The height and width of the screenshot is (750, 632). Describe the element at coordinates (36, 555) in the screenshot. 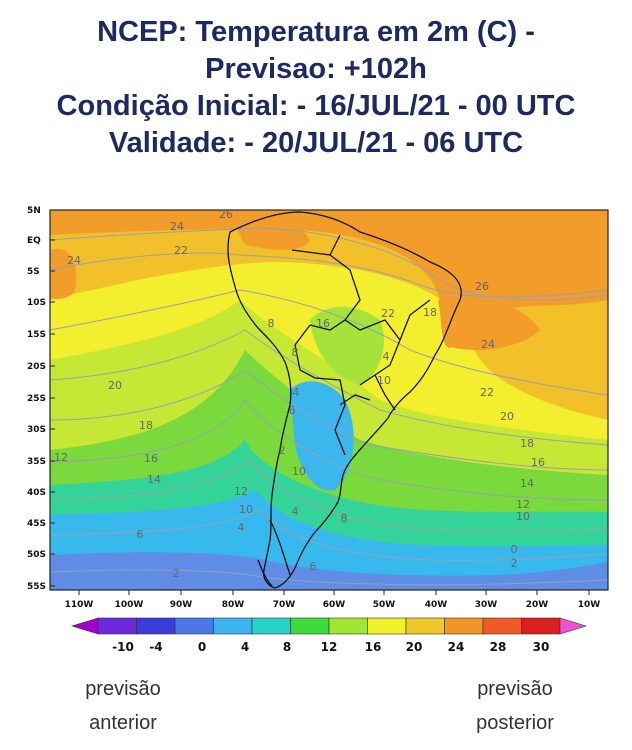

I see `lat-tick-label: 50S` at that location.